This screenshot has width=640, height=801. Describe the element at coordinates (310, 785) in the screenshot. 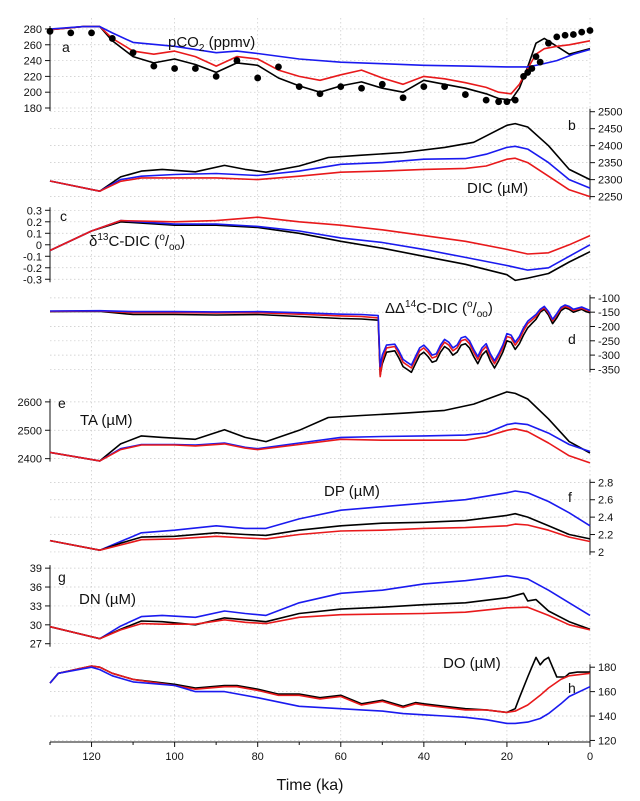

I see `x-axis-title: Time (ka)` at that location.